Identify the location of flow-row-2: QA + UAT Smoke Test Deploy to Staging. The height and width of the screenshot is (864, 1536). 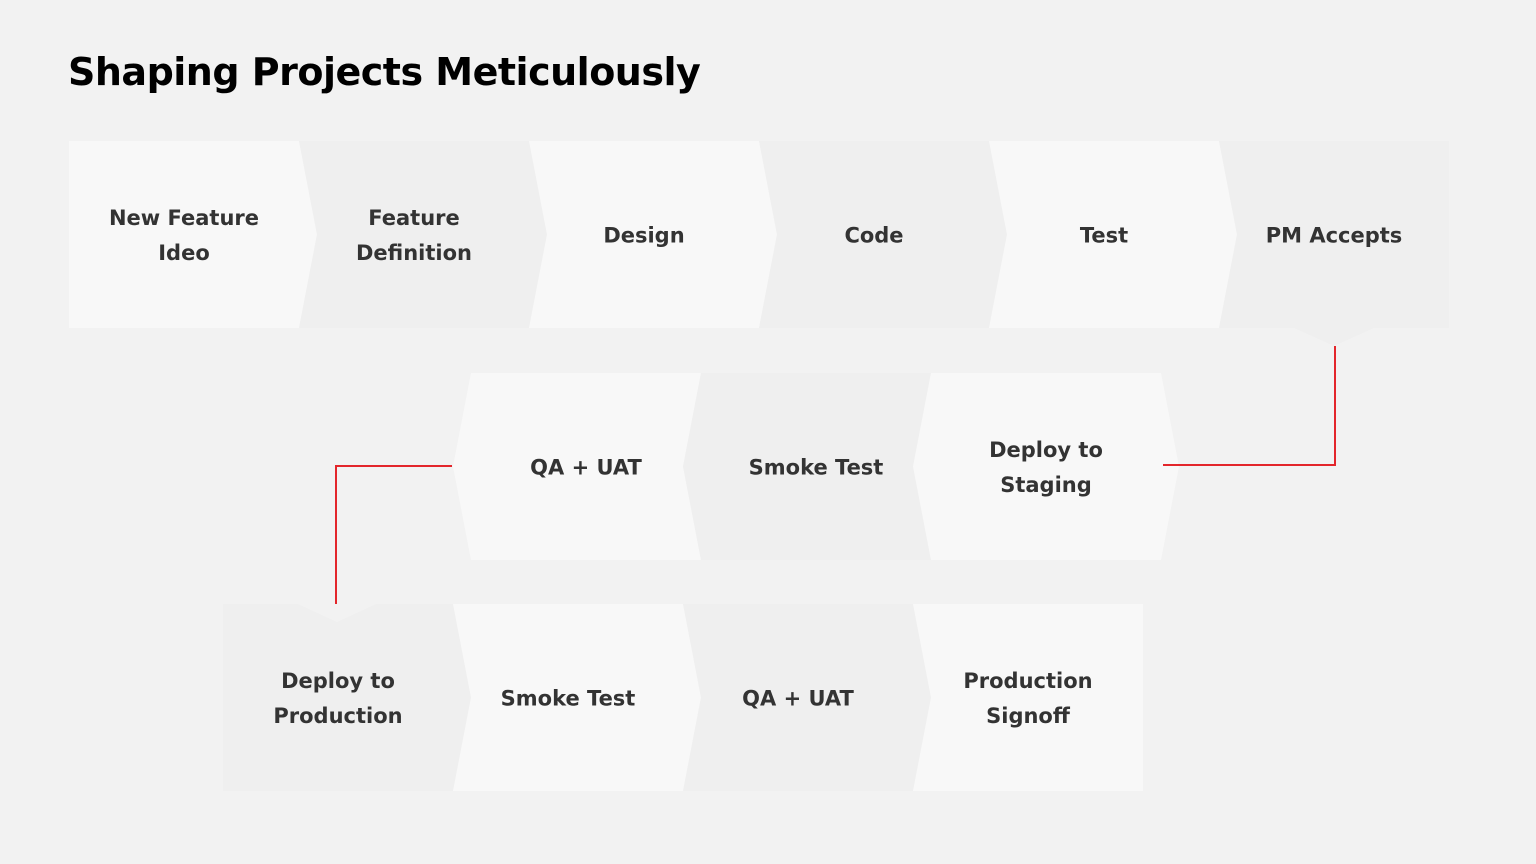
(816, 466).